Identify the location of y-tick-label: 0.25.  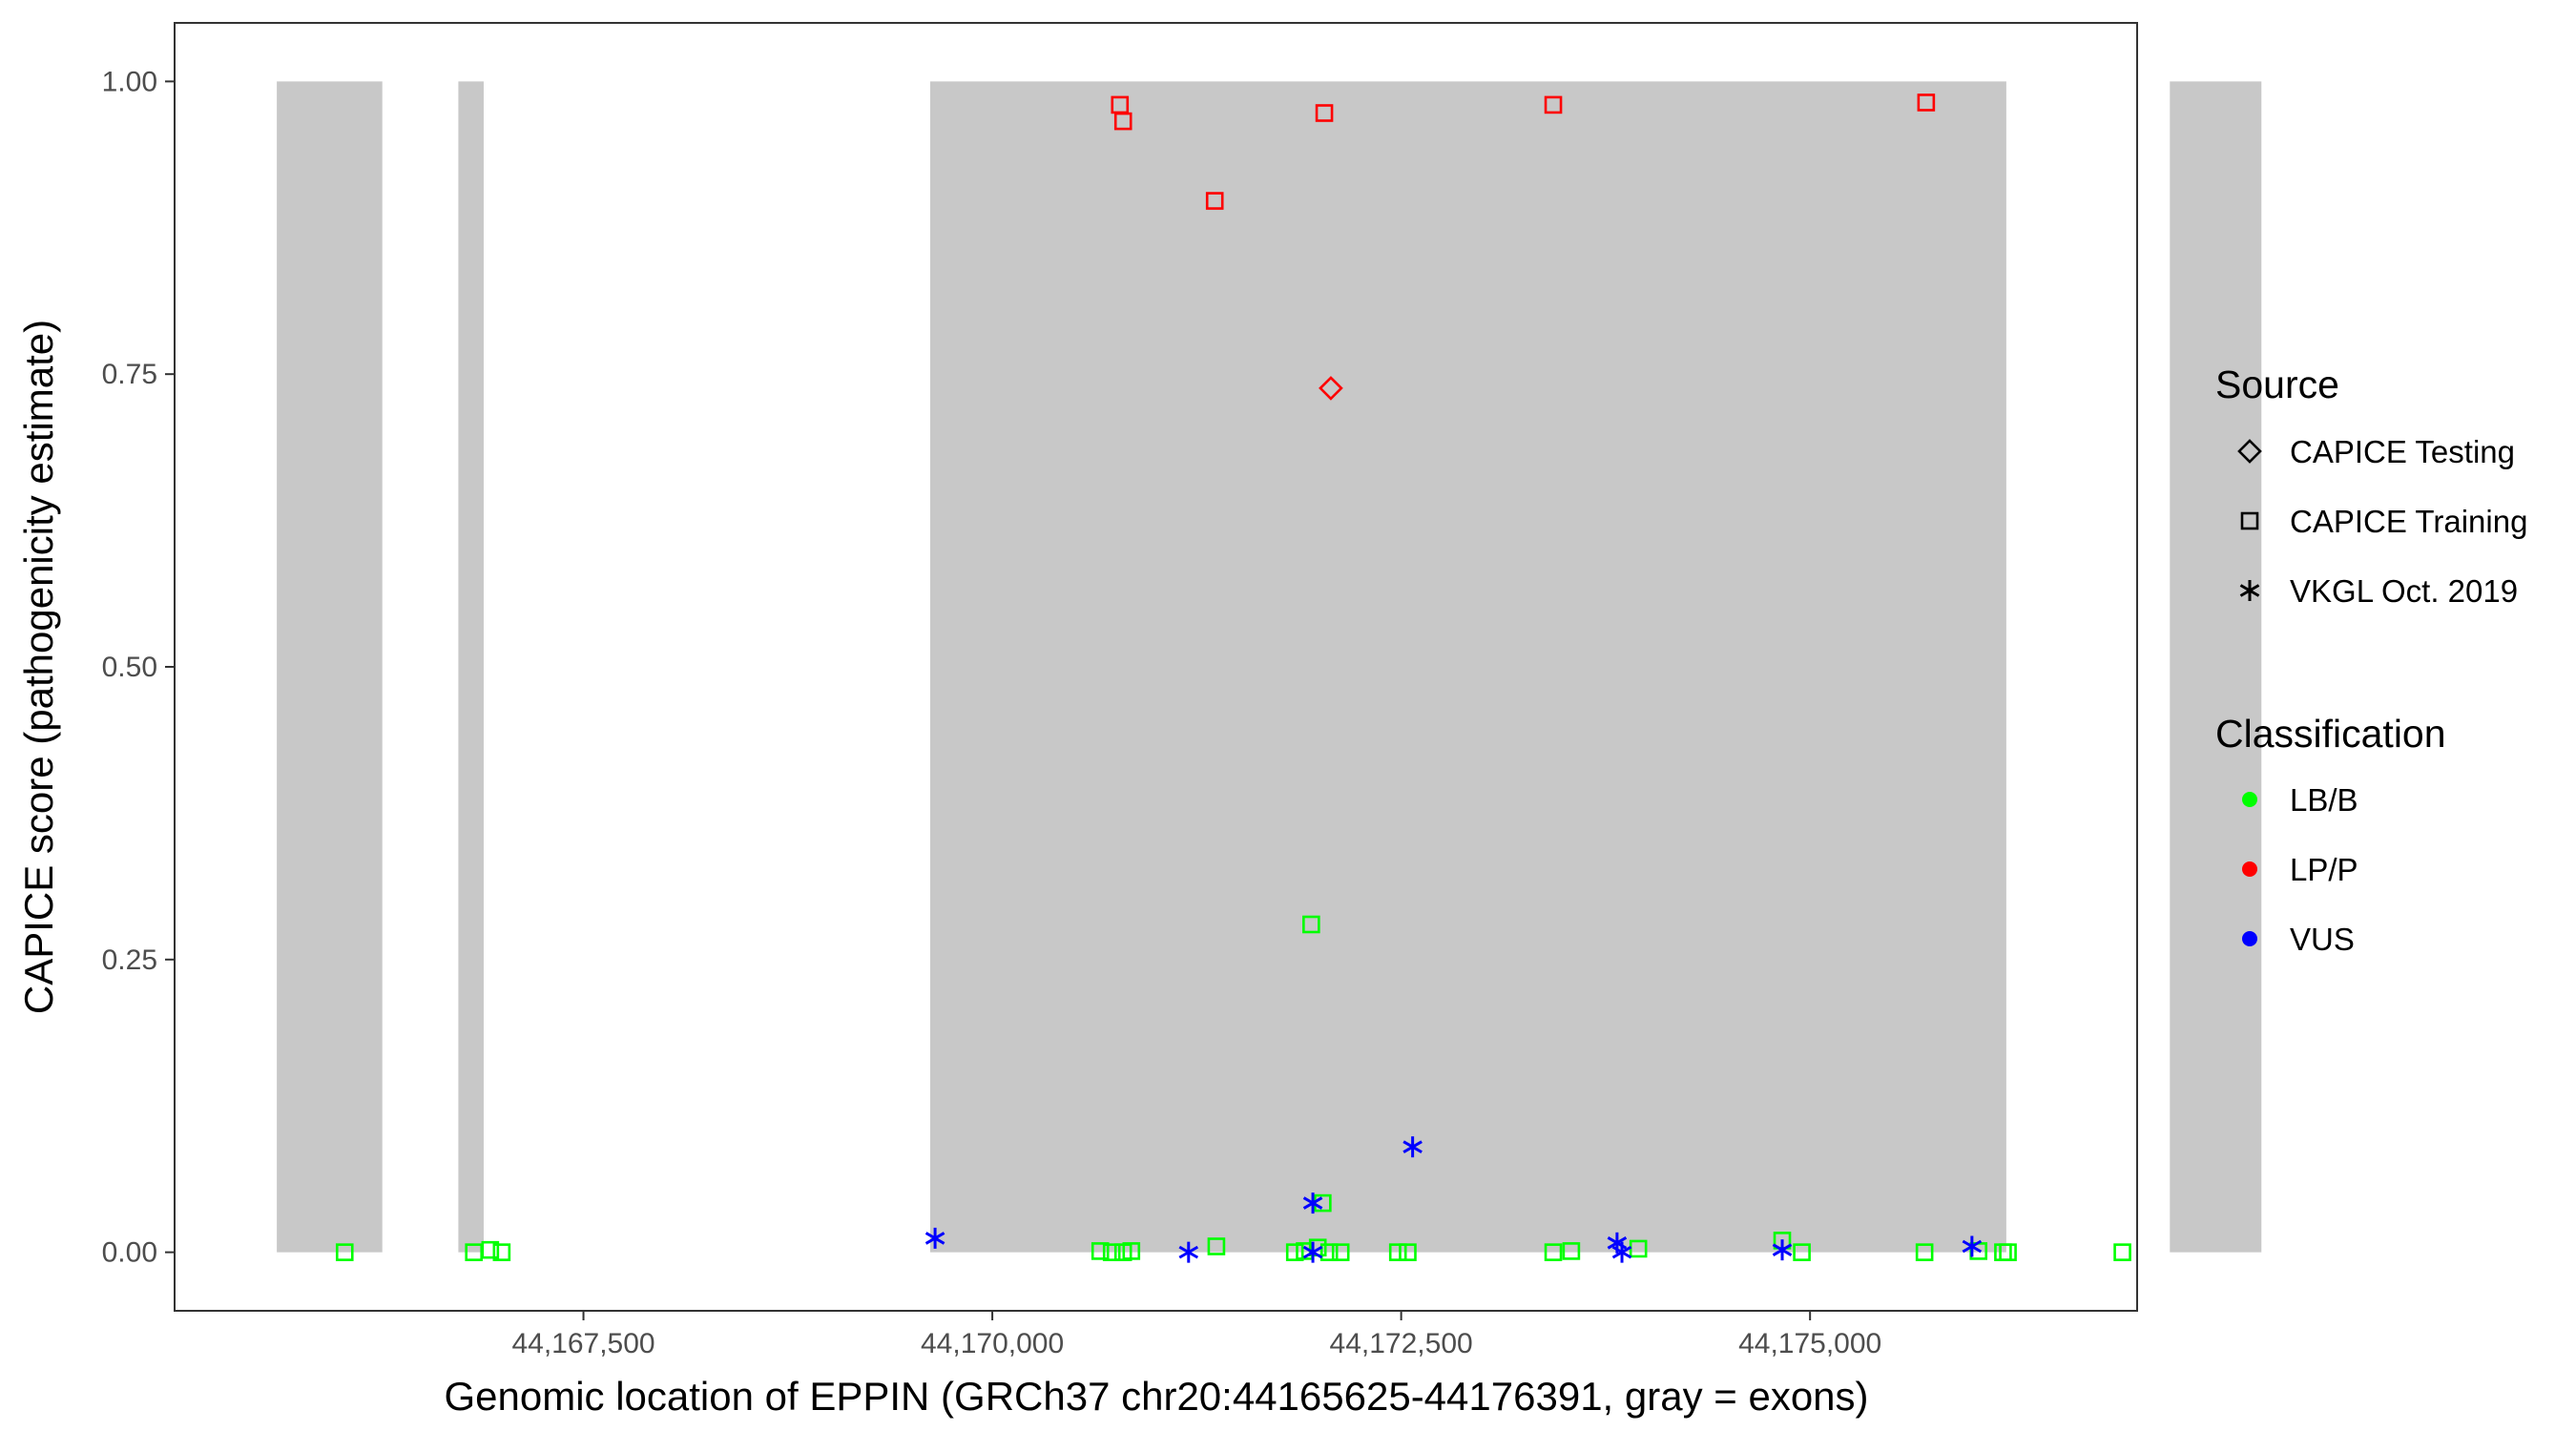
(129, 960).